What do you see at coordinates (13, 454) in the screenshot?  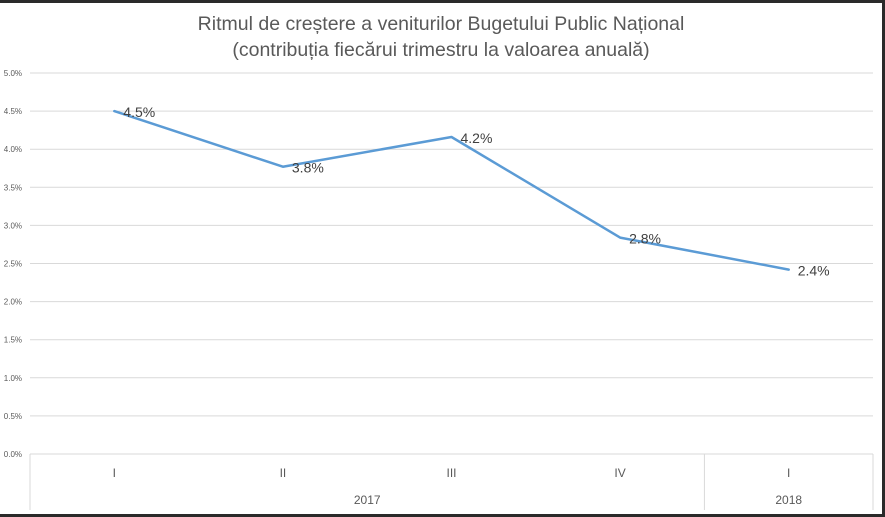 I see `y-tick-label: 0.0%` at bounding box center [13, 454].